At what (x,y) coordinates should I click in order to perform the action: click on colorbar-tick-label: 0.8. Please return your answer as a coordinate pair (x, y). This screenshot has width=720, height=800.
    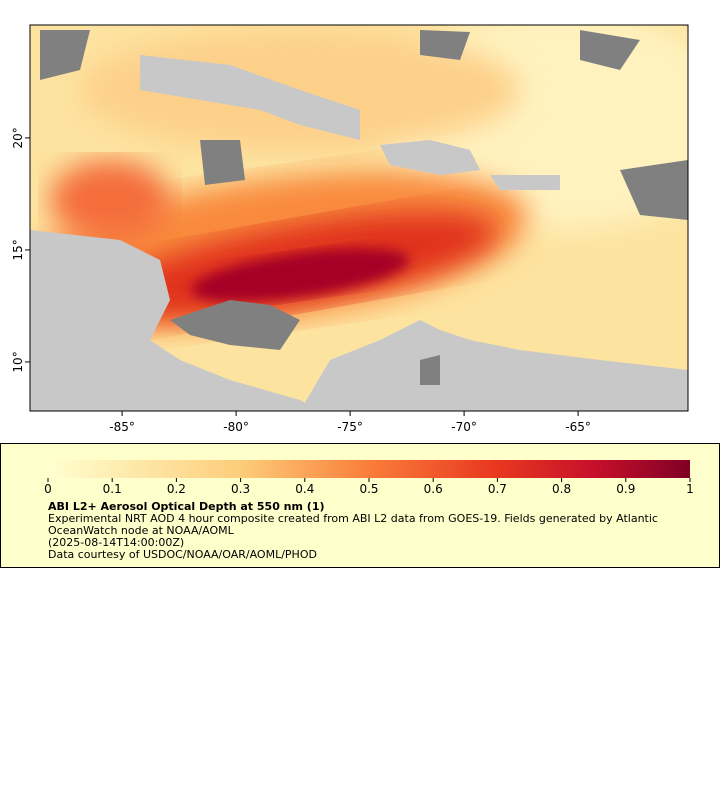
    Looking at the image, I should click on (561, 488).